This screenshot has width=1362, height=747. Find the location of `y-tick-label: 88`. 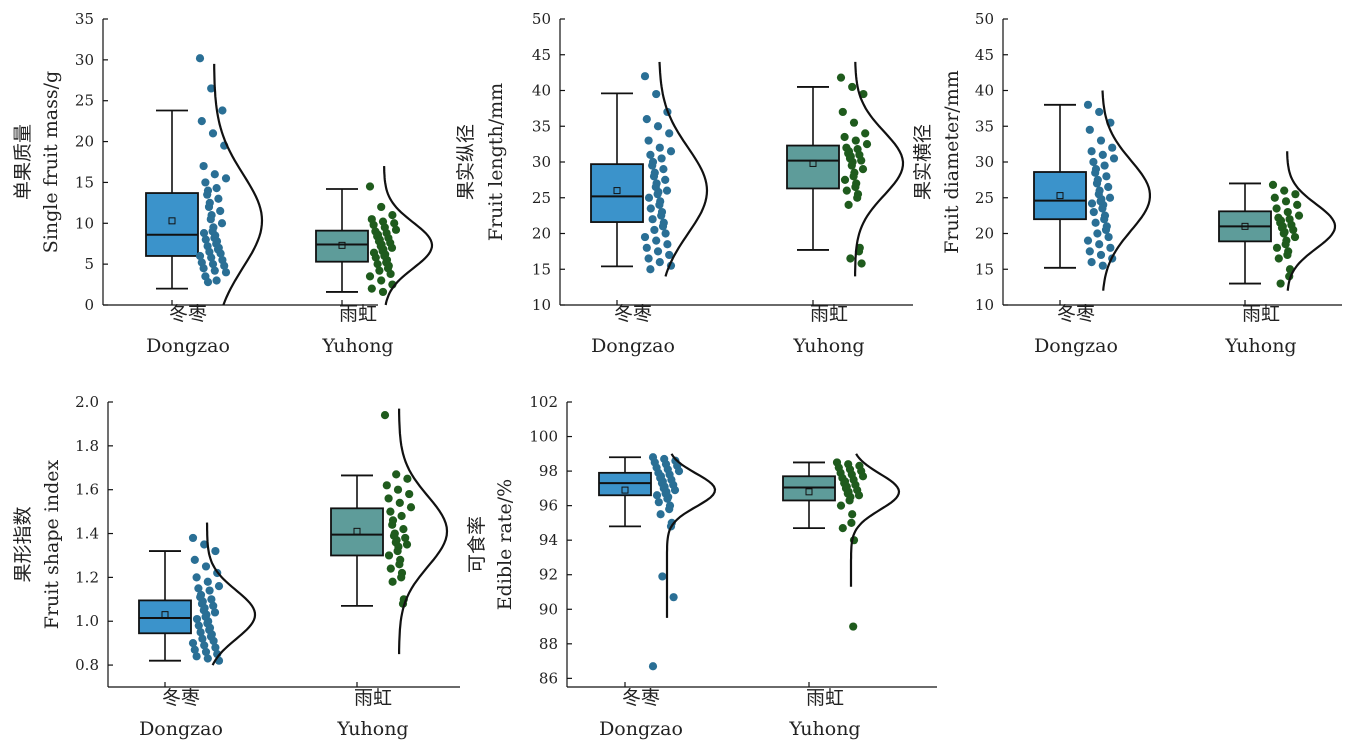

y-tick-label: 88 is located at coordinates (548, 644).